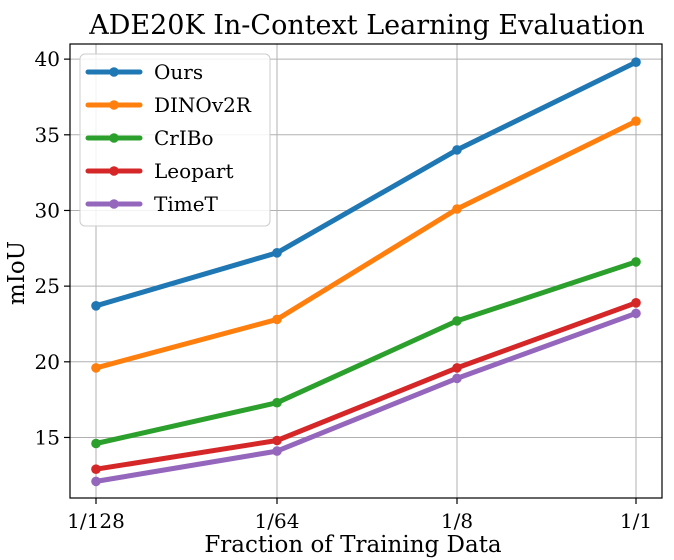 The height and width of the screenshot is (560, 674). I want to click on x-tick-label: 1/1, so click(636, 521).